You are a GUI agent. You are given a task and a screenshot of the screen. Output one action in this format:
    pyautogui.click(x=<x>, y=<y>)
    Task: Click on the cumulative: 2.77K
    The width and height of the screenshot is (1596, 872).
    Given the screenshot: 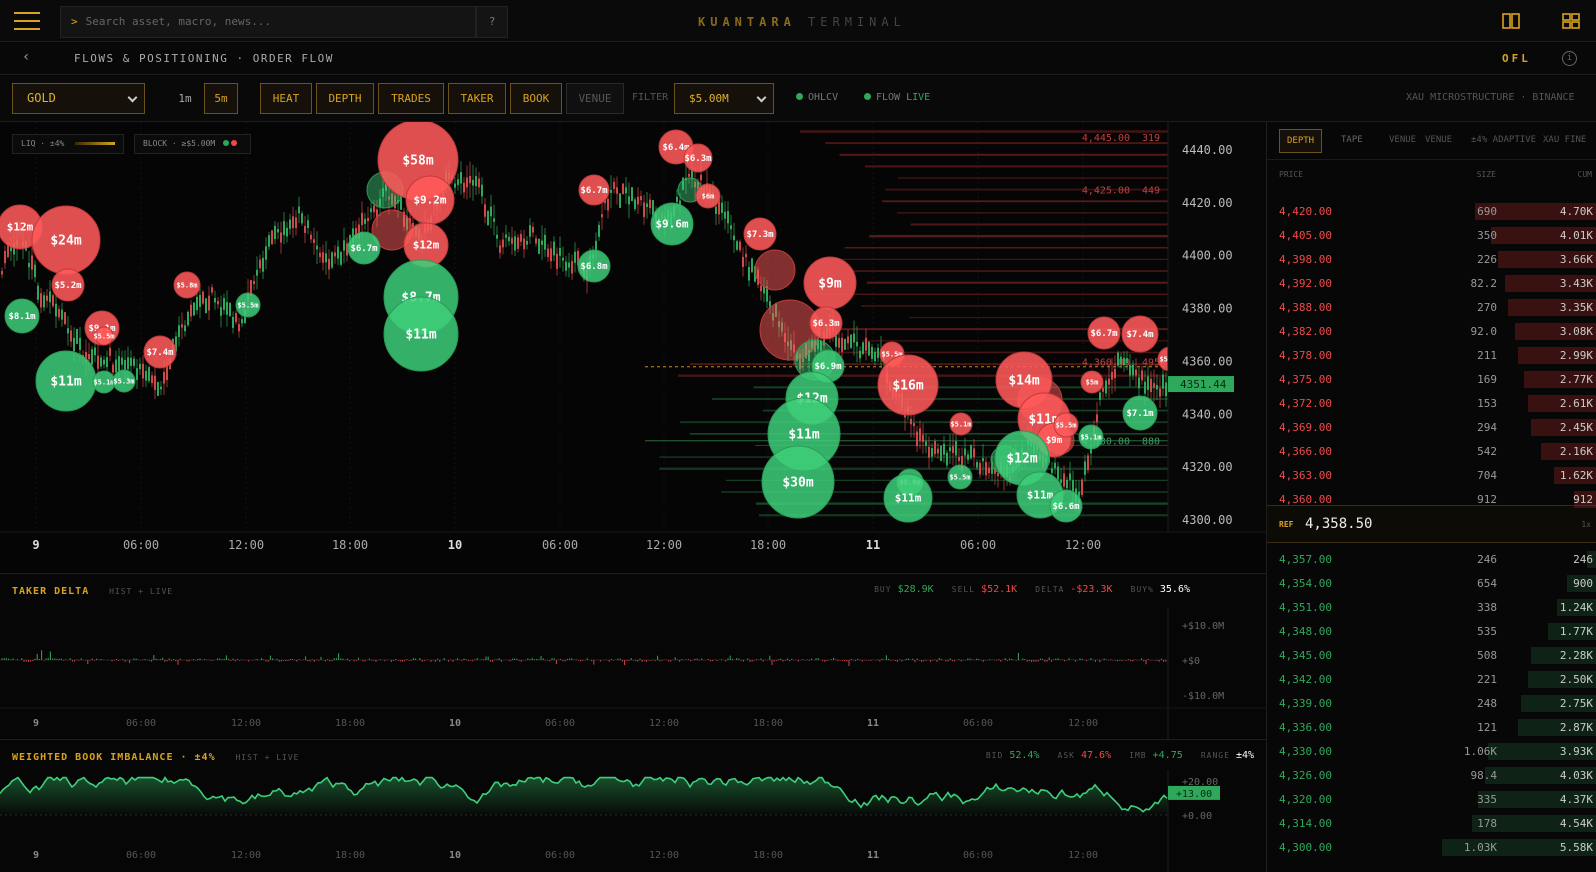 What is the action you would take?
    pyautogui.click(x=1576, y=379)
    